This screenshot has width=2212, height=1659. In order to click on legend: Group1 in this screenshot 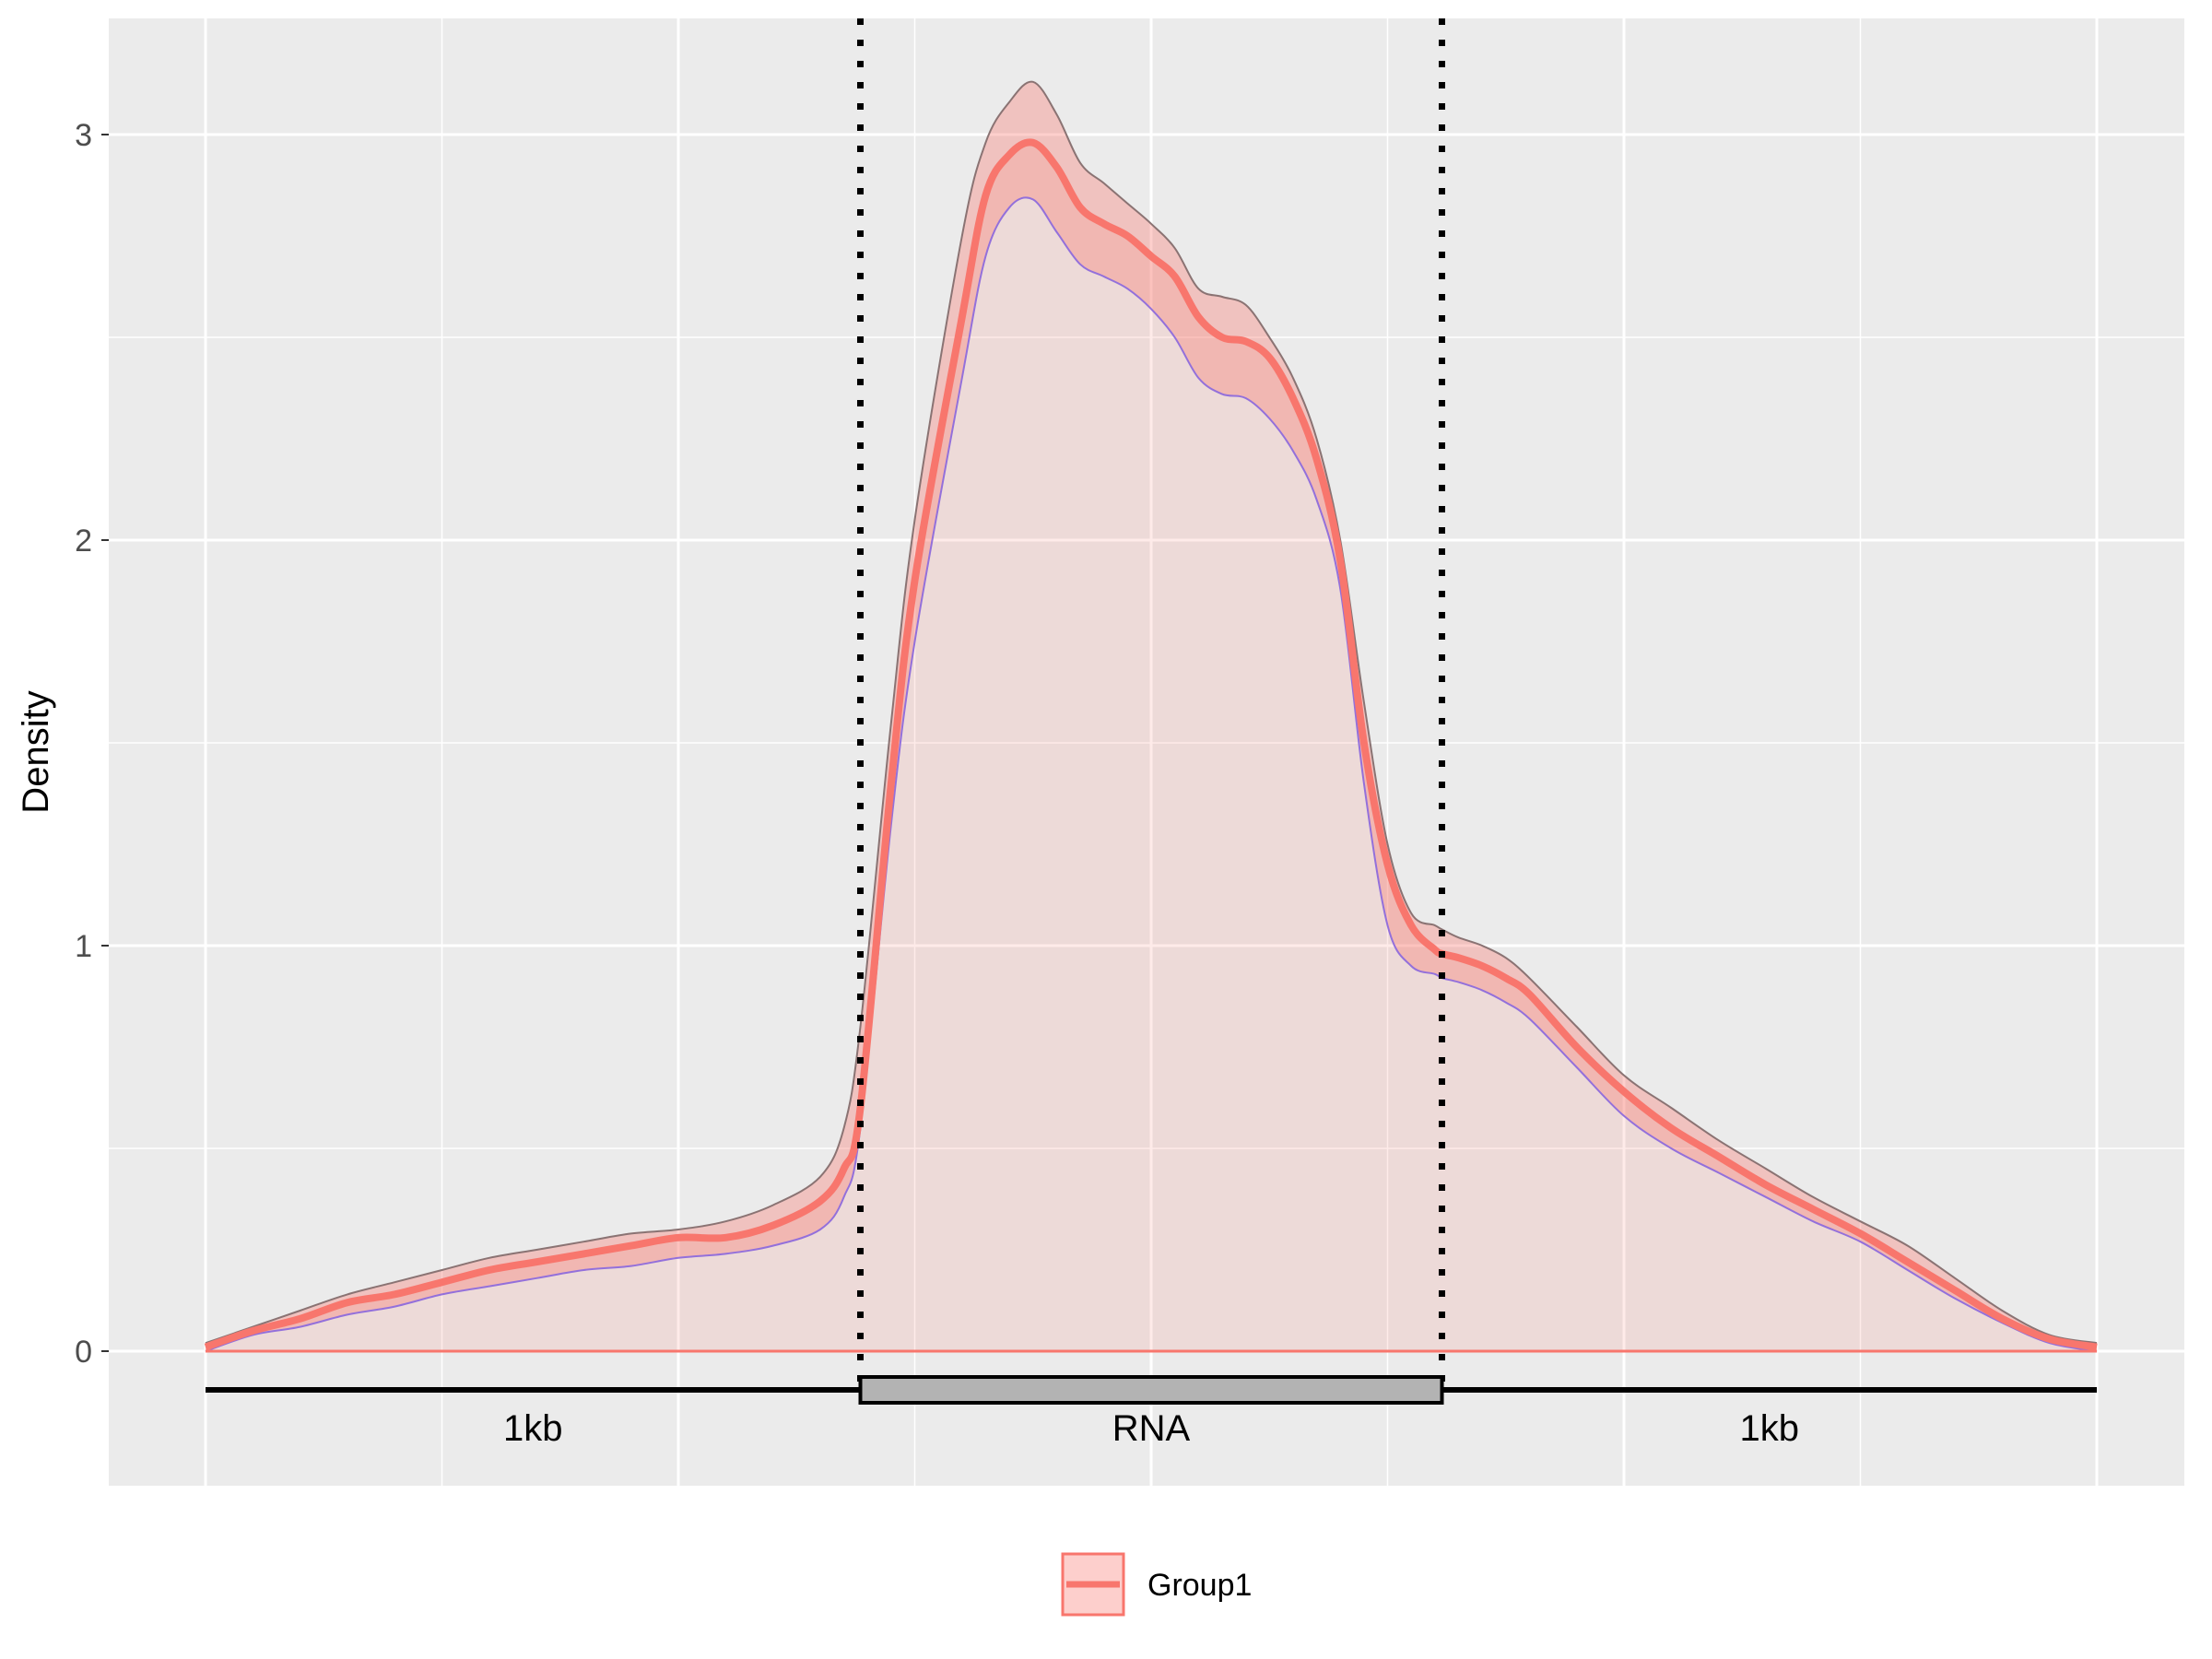, I will do `click(1156, 1584)`.